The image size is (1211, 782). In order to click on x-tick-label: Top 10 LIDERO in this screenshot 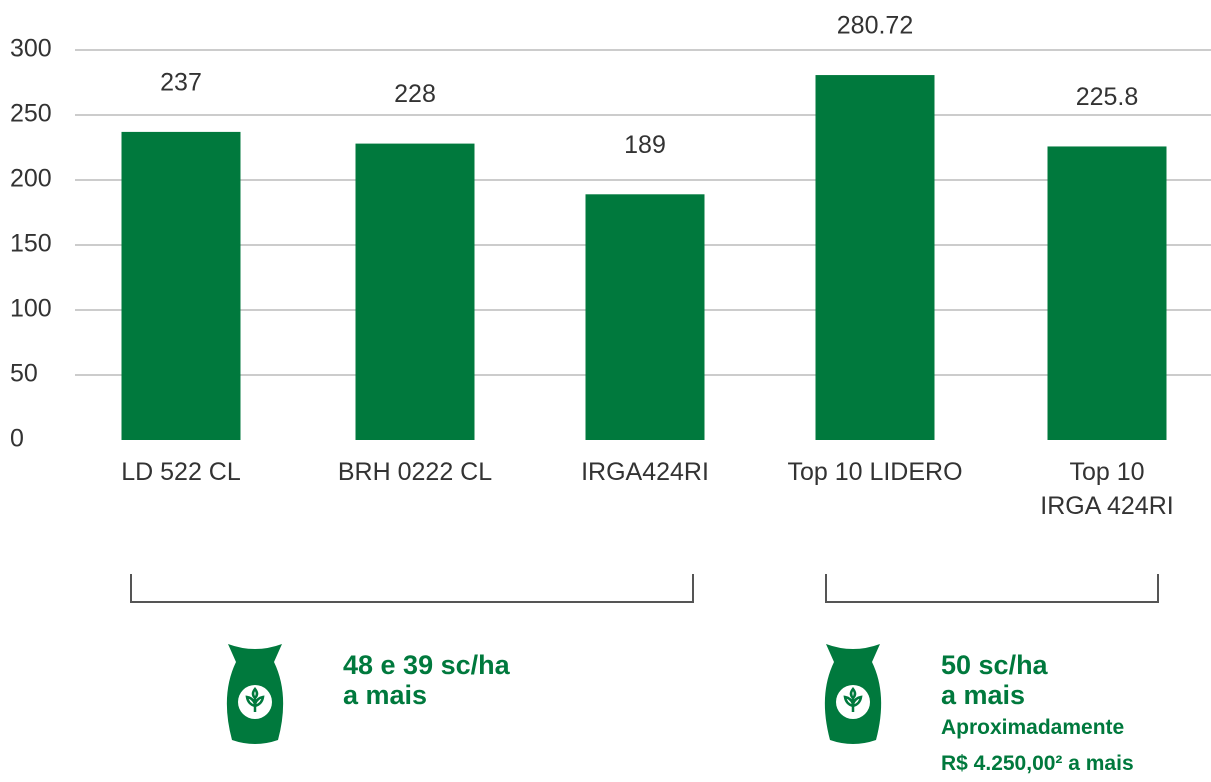, I will do `click(875, 472)`.